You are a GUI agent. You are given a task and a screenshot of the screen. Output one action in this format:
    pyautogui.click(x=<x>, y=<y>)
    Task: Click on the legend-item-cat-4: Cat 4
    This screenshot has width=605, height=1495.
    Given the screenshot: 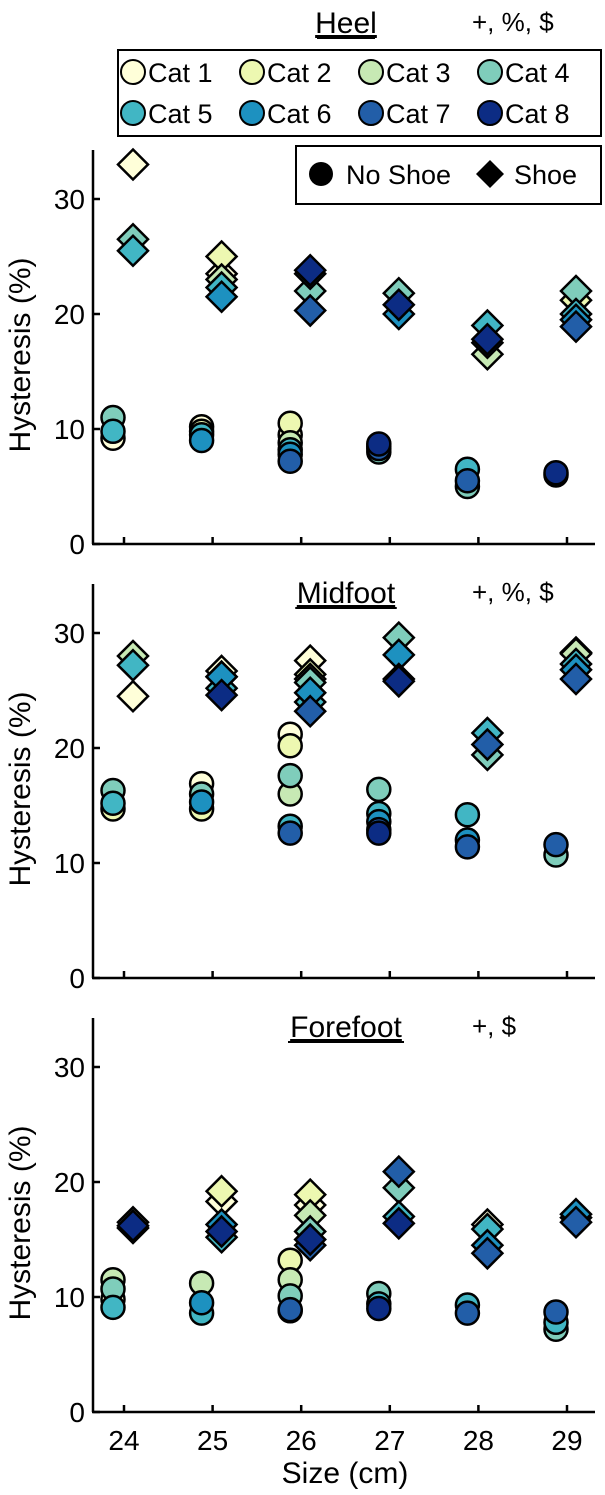 What is the action you would take?
    pyautogui.click(x=523, y=73)
    